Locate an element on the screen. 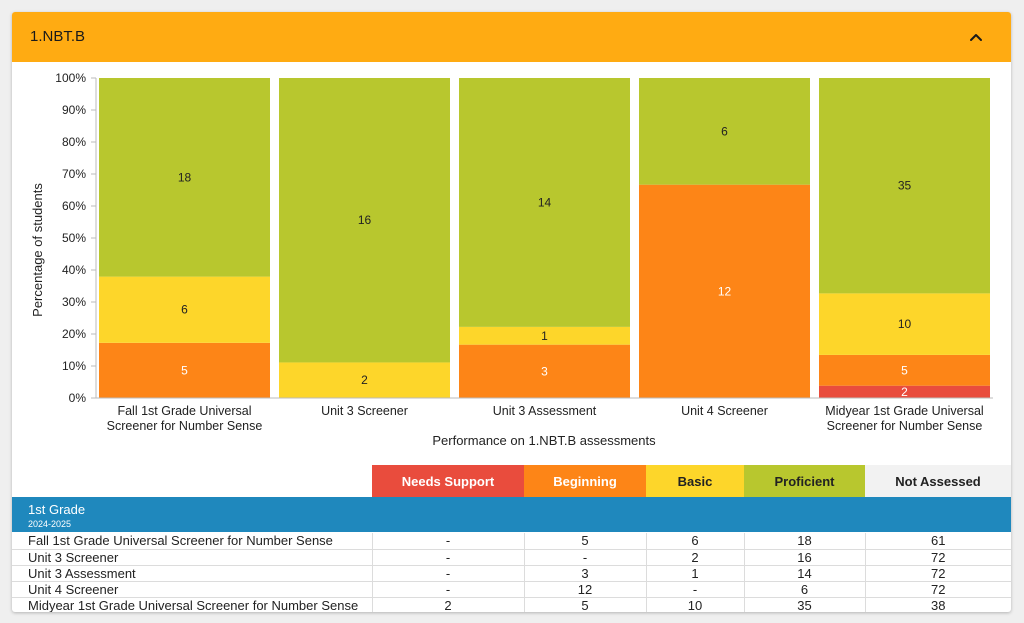 Image resolution: width=1024 pixels, height=623 pixels. assessment-name: Unit 3 Assessment is located at coordinates (192, 573).